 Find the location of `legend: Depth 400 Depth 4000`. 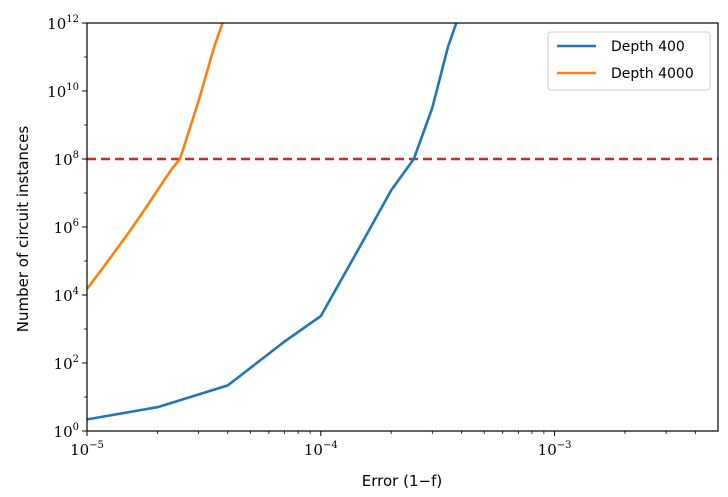

legend: Depth 400 Depth 4000 is located at coordinates (629, 61).